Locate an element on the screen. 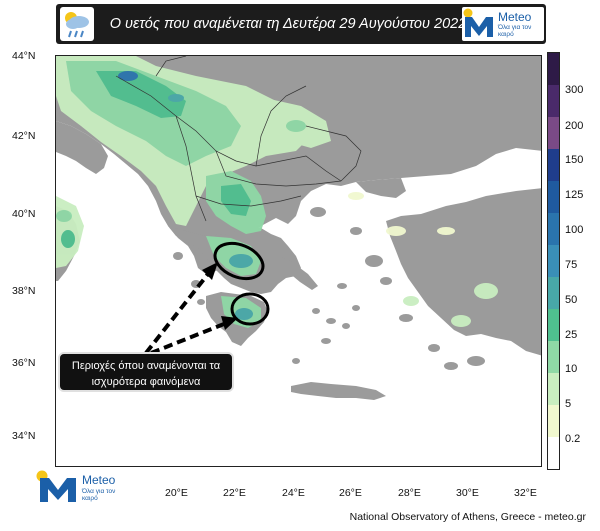 This screenshot has height=531, width=600. lon-label-32: 32°E is located at coordinates (525, 493).